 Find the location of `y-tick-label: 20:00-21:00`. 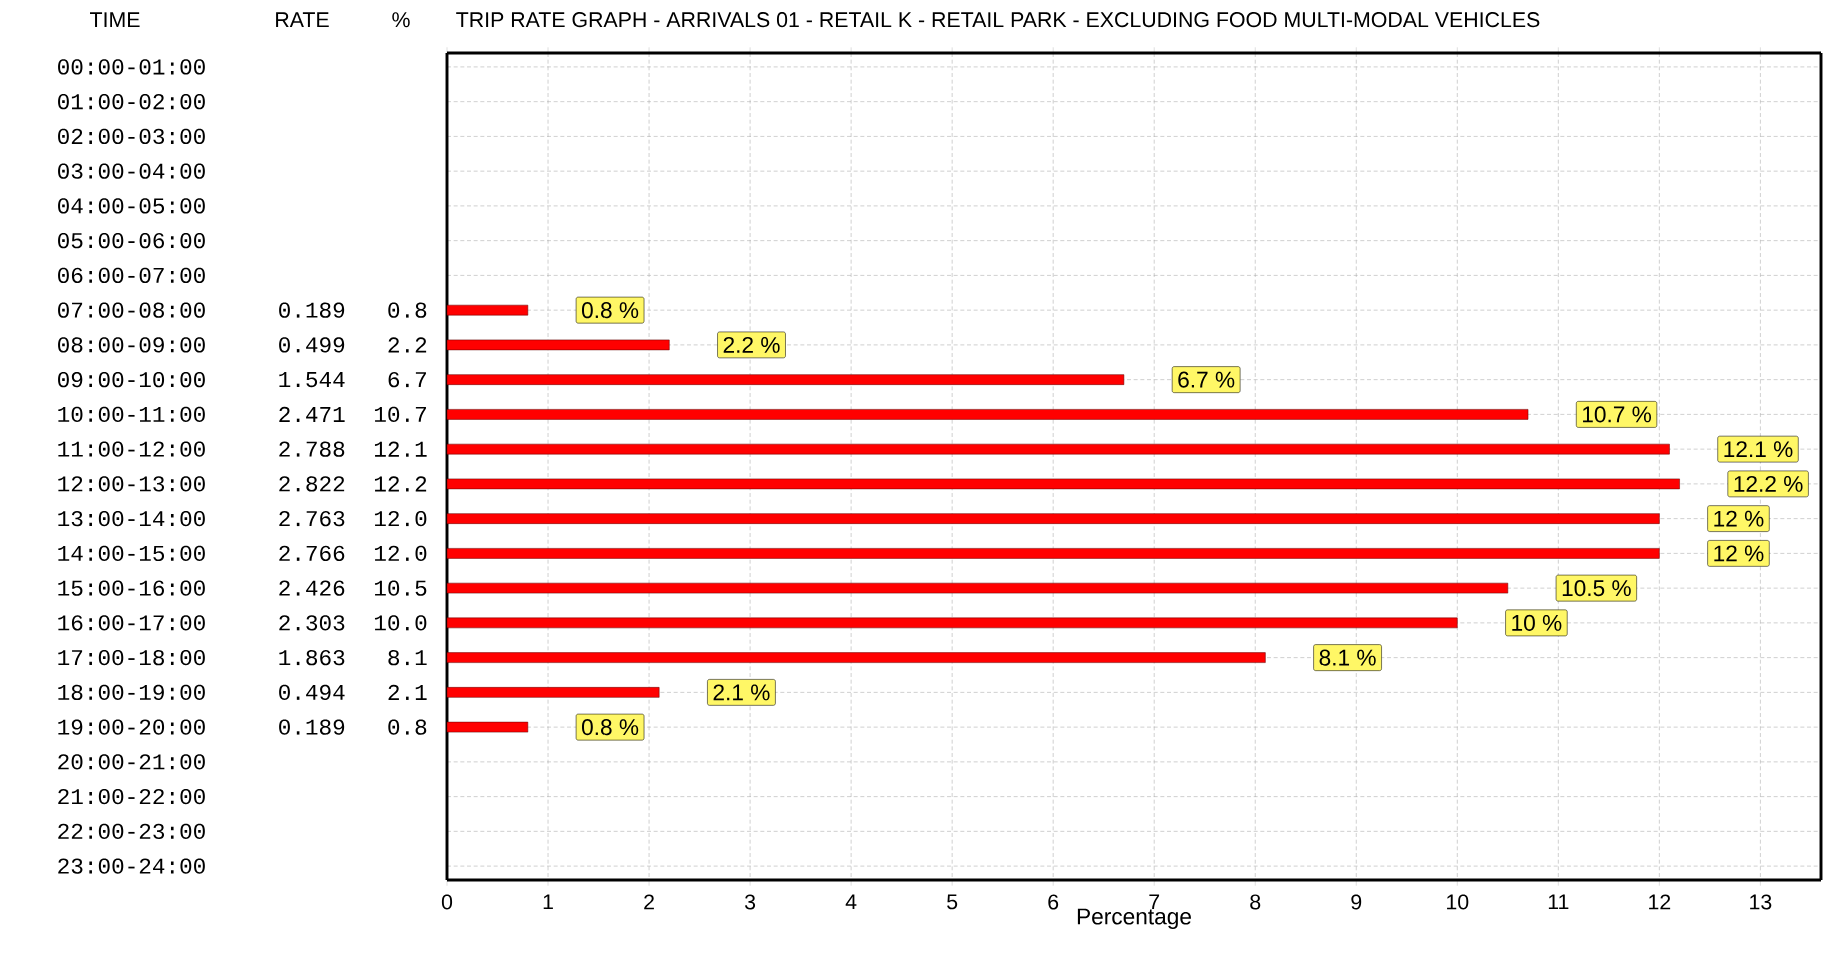

y-tick-label: 20:00-21:00 is located at coordinates (131, 762).